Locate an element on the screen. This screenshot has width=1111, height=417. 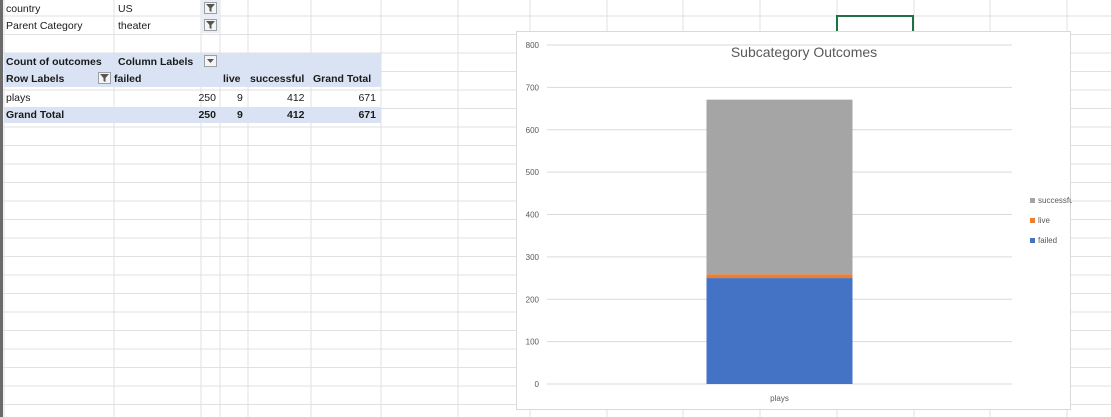
pivot-header-grand-total: Grand Total is located at coordinates (342, 79).